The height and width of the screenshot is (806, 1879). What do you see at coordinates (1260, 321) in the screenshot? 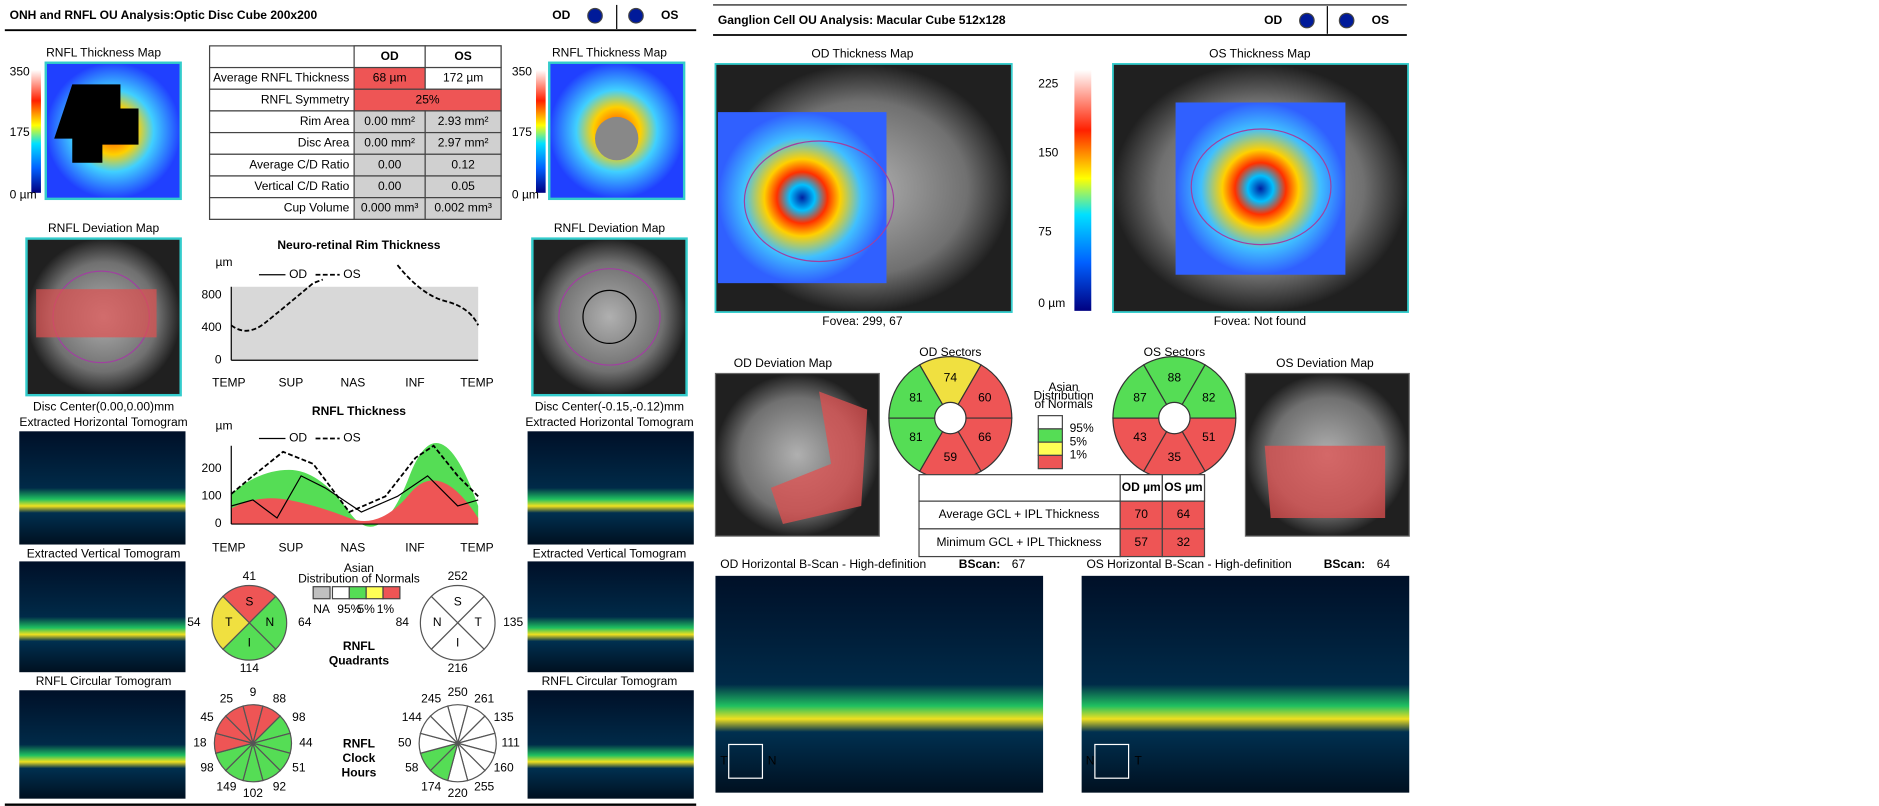
I see `fovea-label: Fovea: Not found` at bounding box center [1260, 321].